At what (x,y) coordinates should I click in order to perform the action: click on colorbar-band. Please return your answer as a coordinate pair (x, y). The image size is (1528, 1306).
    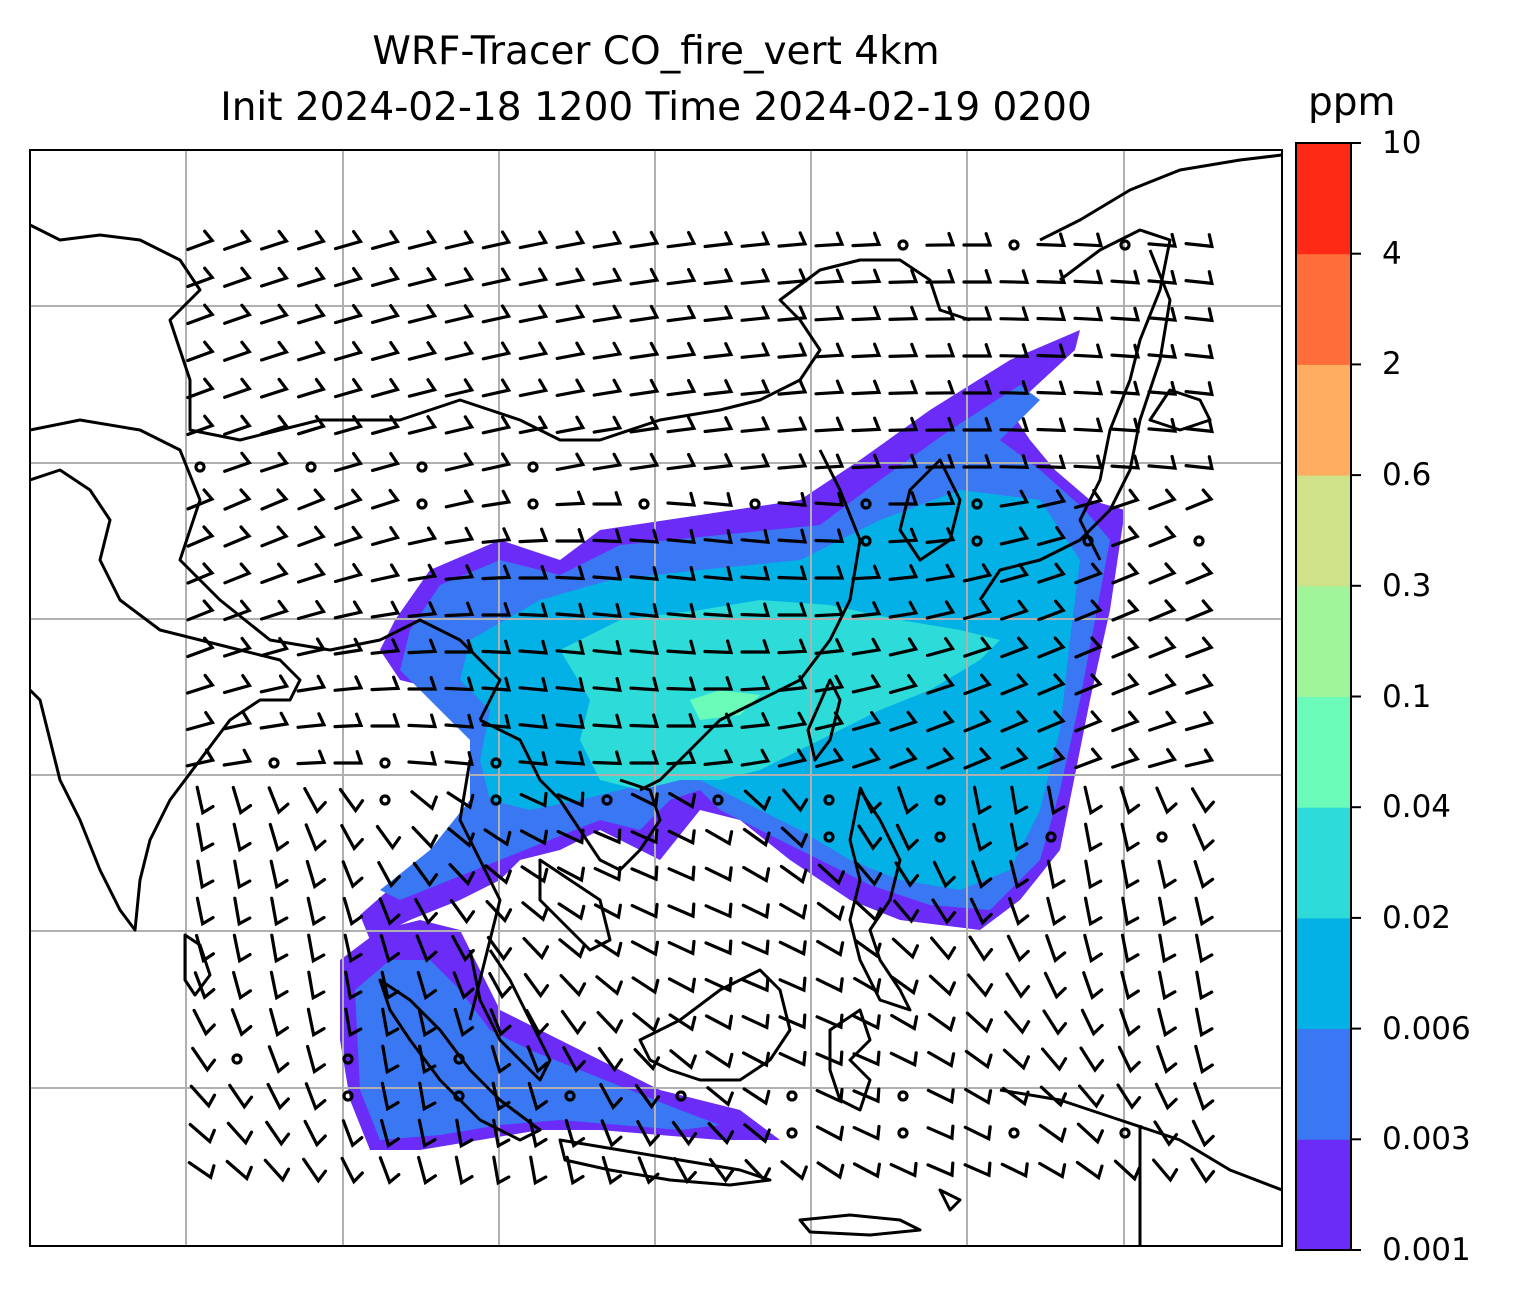
    Looking at the image, I should click on (1323, 531).